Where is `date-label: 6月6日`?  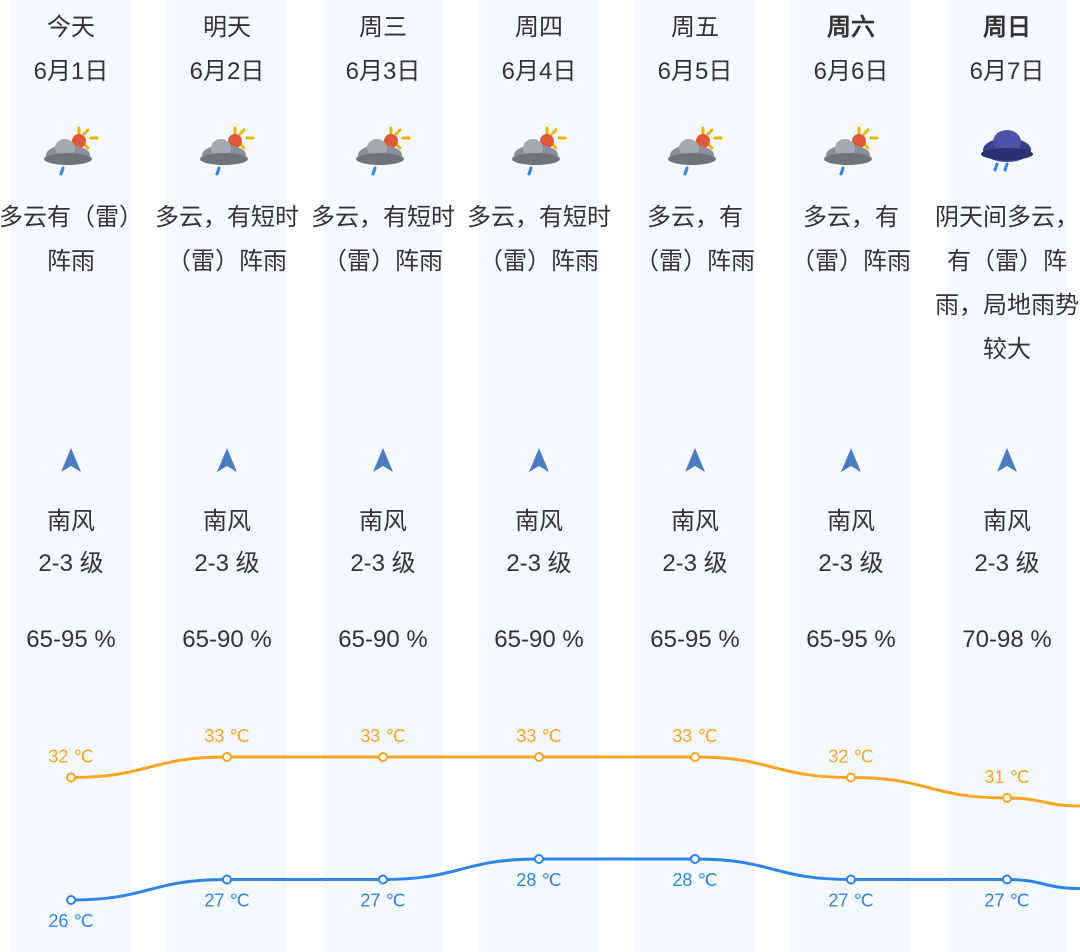
date-label: 6月6日 is located at coordinates (851, 71).